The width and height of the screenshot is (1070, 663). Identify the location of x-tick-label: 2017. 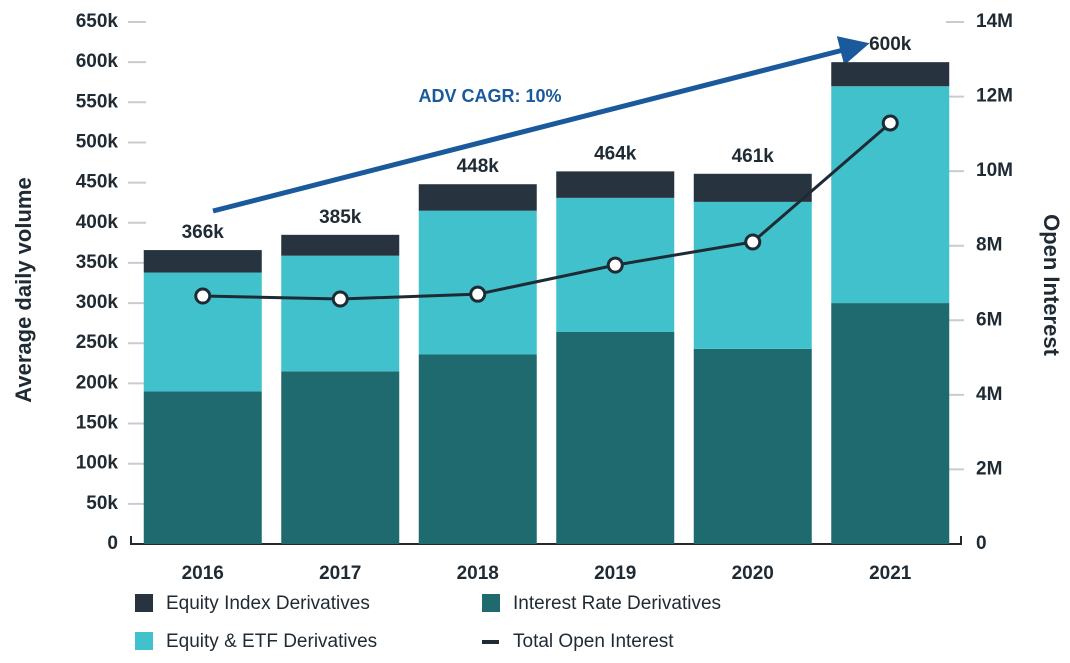
(340, 573).